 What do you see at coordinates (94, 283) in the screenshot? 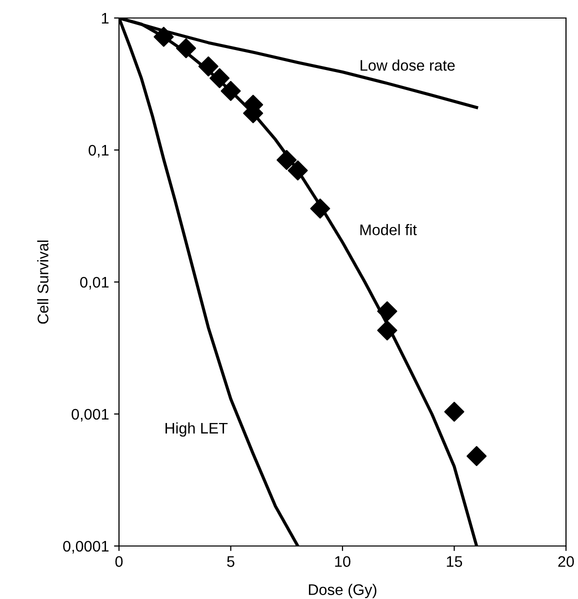
I see `y-tick-label: 0,01` at bounding box center [94, 283].